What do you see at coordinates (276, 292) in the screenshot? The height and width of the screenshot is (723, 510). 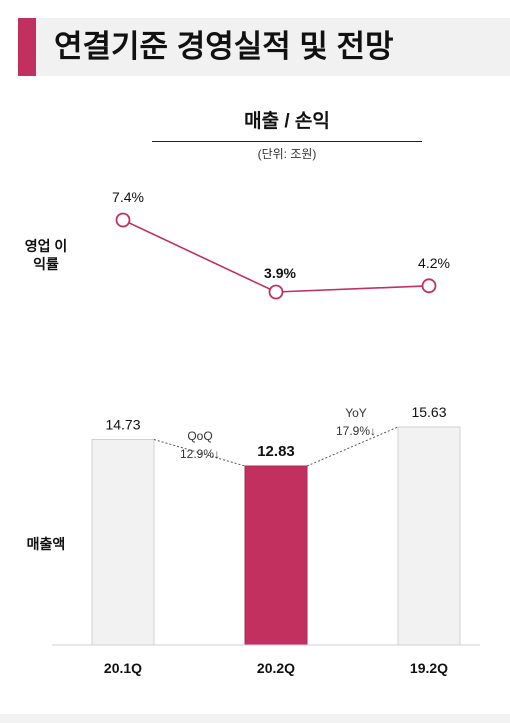 I see `operating-margin-marker-20.2Q` at bounding box center [276, 292].